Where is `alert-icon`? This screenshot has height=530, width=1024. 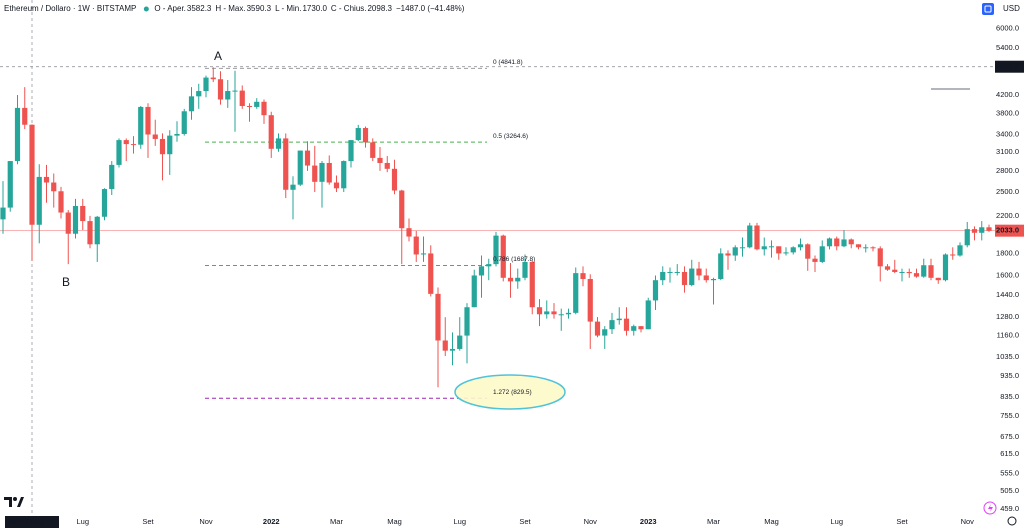
alert-icon is located at coordinates (990, 508).